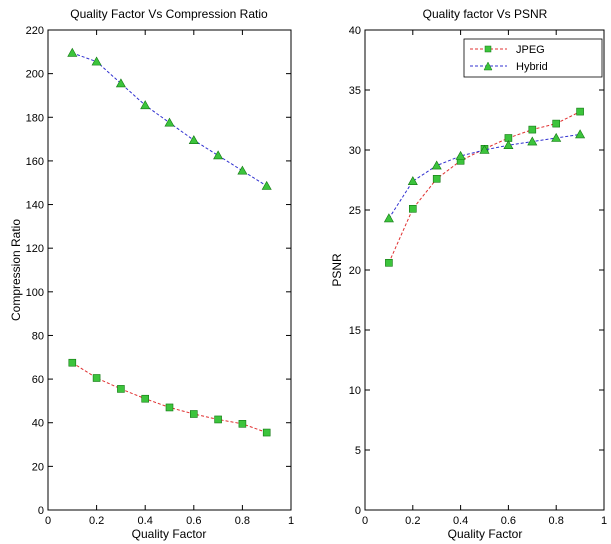  What do you see at coordinates (337, 270) in the screenshot?
I see `y-axis-label: PSNR` at bounding box center [337, 270].